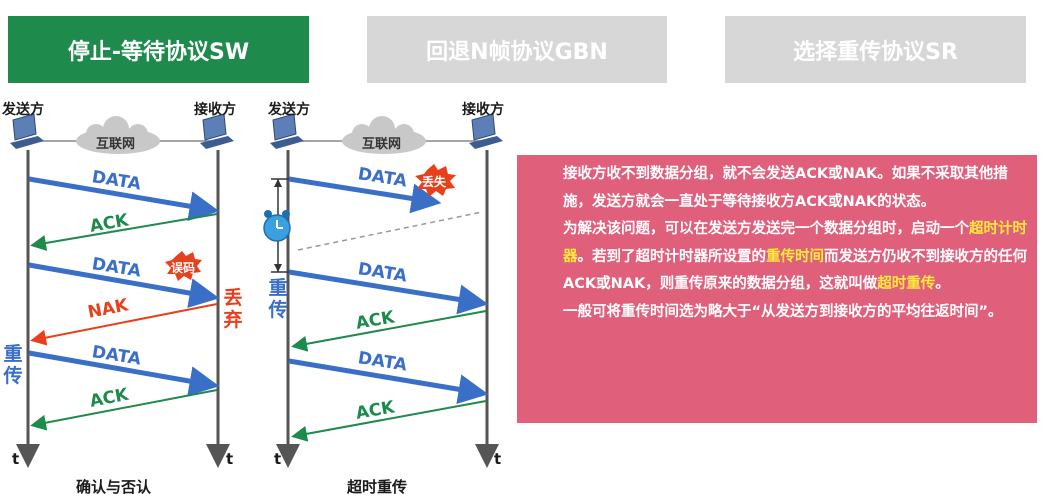 This screenshot has height=497, width=1052. What do you see at coordinates (388, 292) in the screenshot?
I see `data-arrow-r2` at bounding box center [388, 292].